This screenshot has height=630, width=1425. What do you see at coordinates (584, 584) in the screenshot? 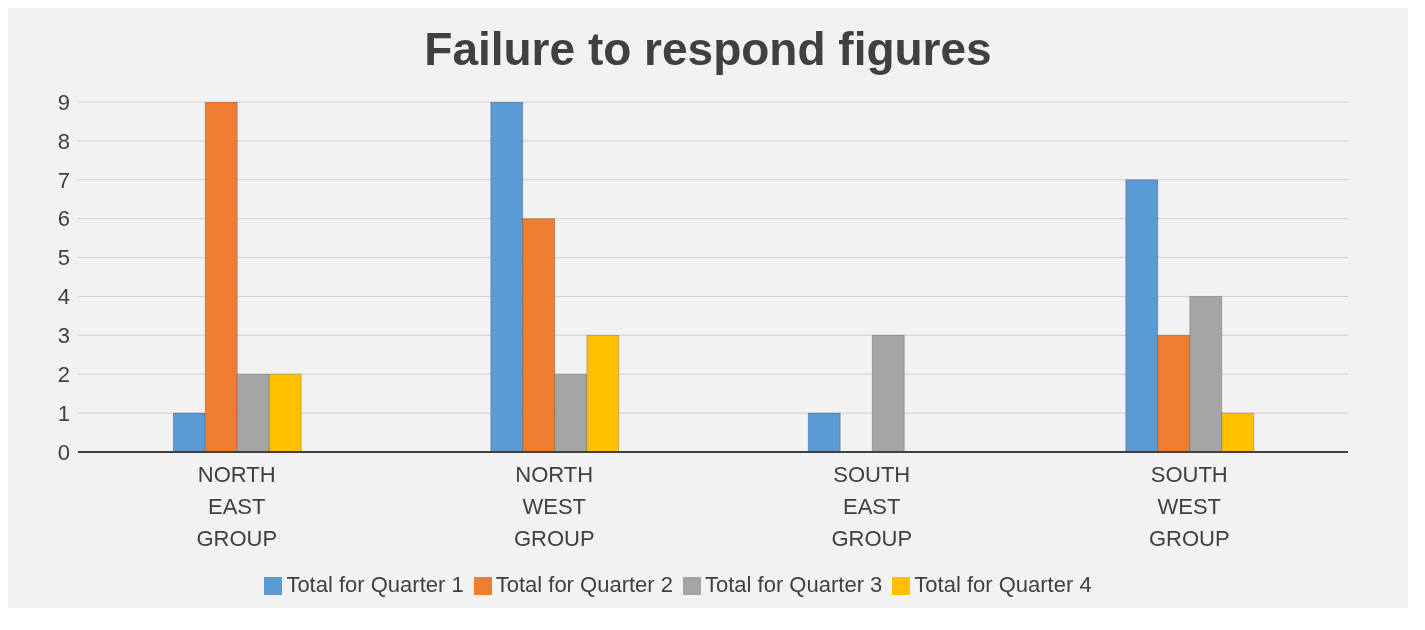
I see `legend-label: Total for Quarter 2` at bounding box center [584, 584].